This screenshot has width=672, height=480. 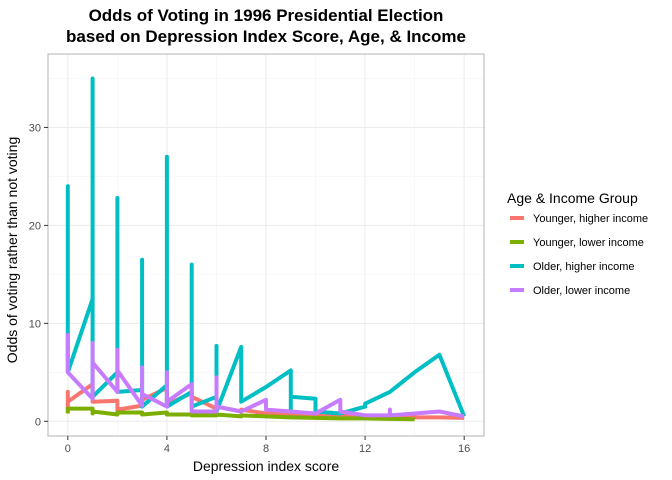 I want to click on x-axis-title: Depression index score, so click(x=266, y=466).